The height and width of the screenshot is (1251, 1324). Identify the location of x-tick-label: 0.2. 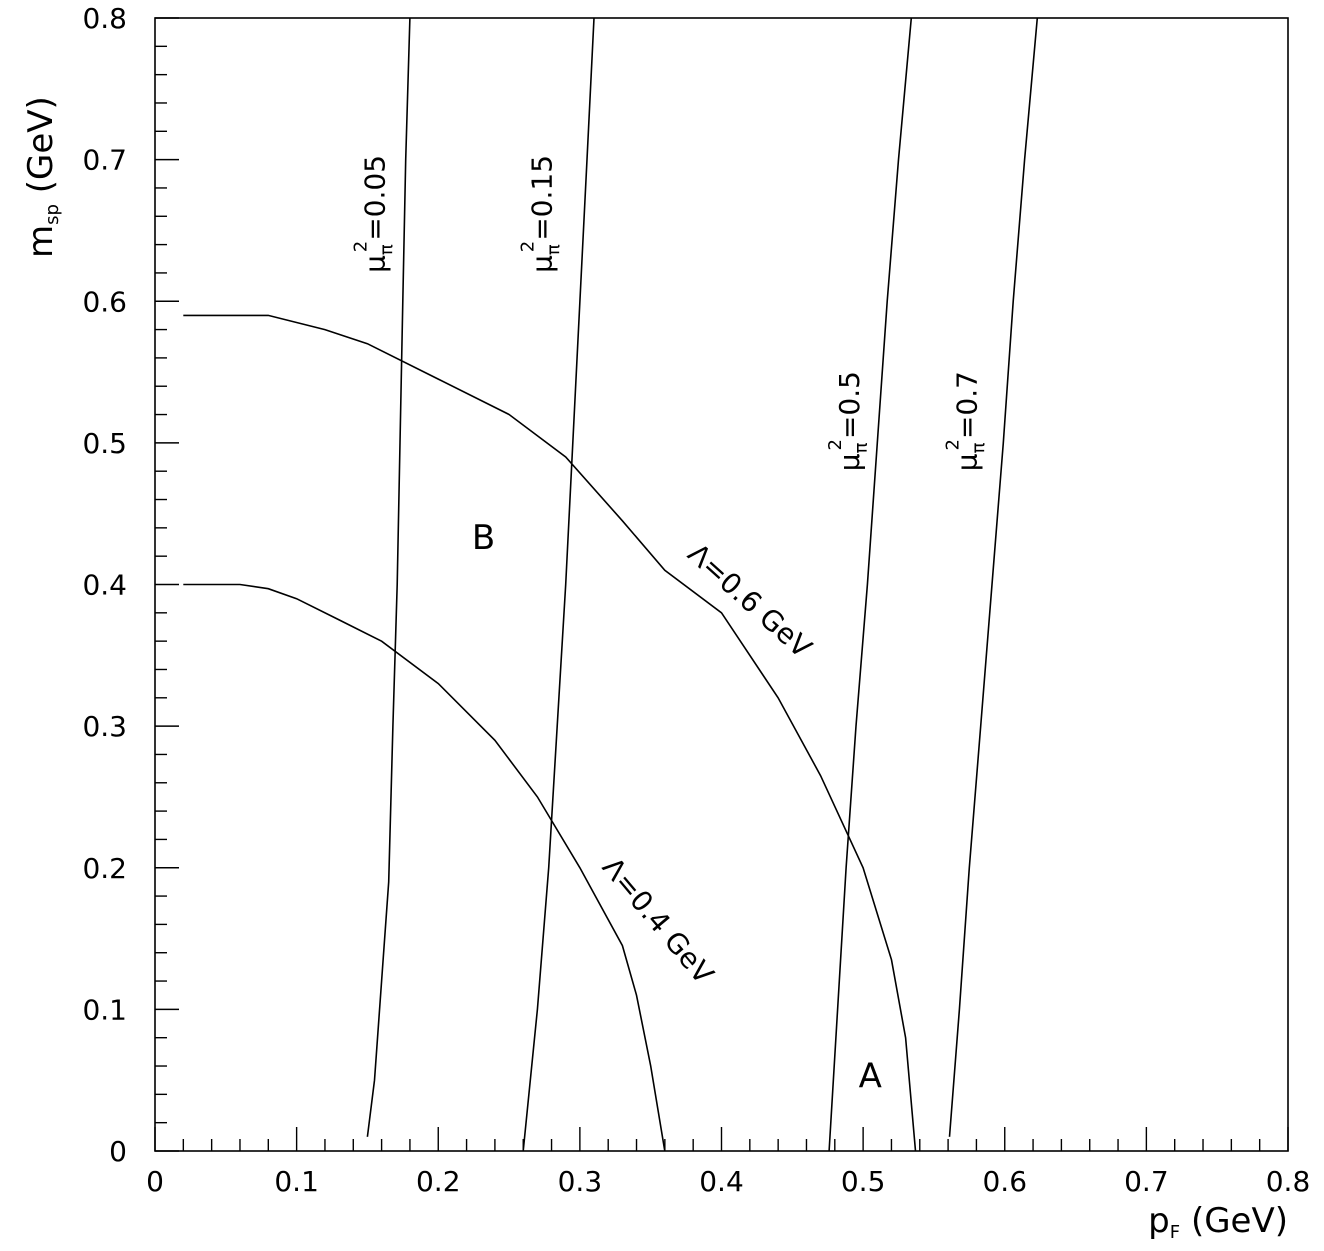
(438, 1181).